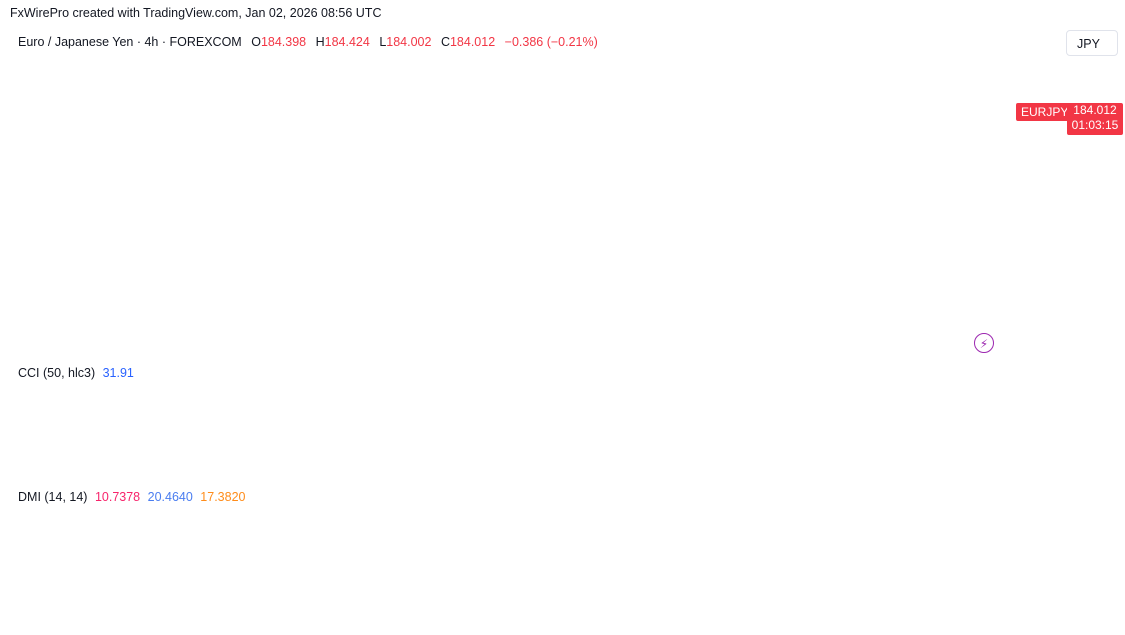  I want to click on dmi-label: DMI (14, 14), so click(53, 497).